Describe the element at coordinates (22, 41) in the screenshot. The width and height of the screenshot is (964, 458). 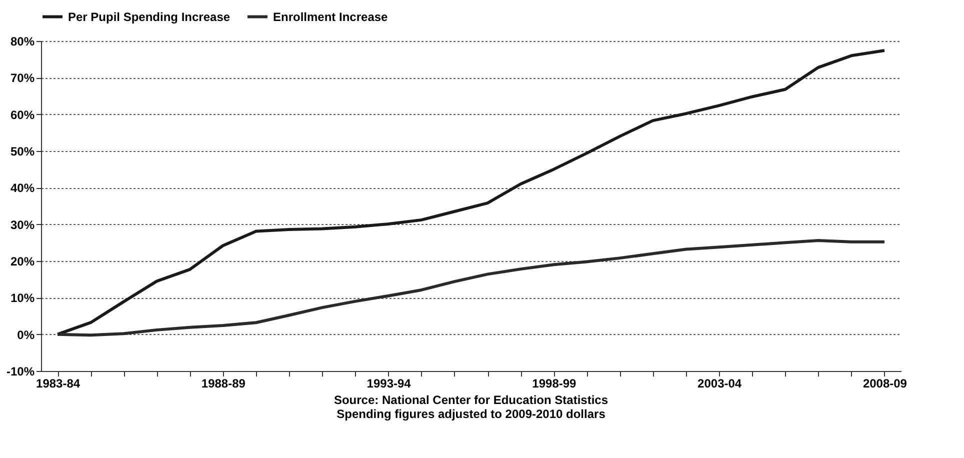
I see `y-tick-label: 80%` at that location.